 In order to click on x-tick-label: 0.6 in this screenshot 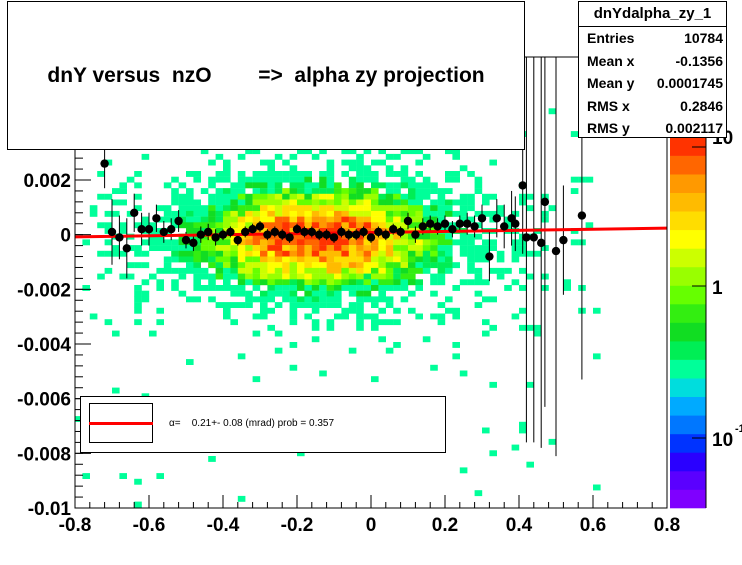, I will do `click(593, 525)`.